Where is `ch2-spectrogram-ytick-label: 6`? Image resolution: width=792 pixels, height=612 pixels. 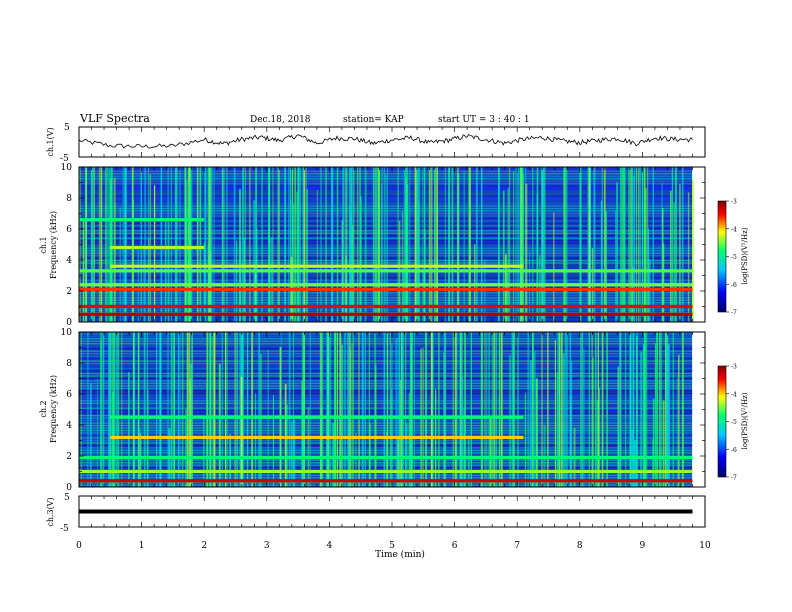
ch2-spectrogram-ytick-label: 6 is located at coordinates (69, 395).